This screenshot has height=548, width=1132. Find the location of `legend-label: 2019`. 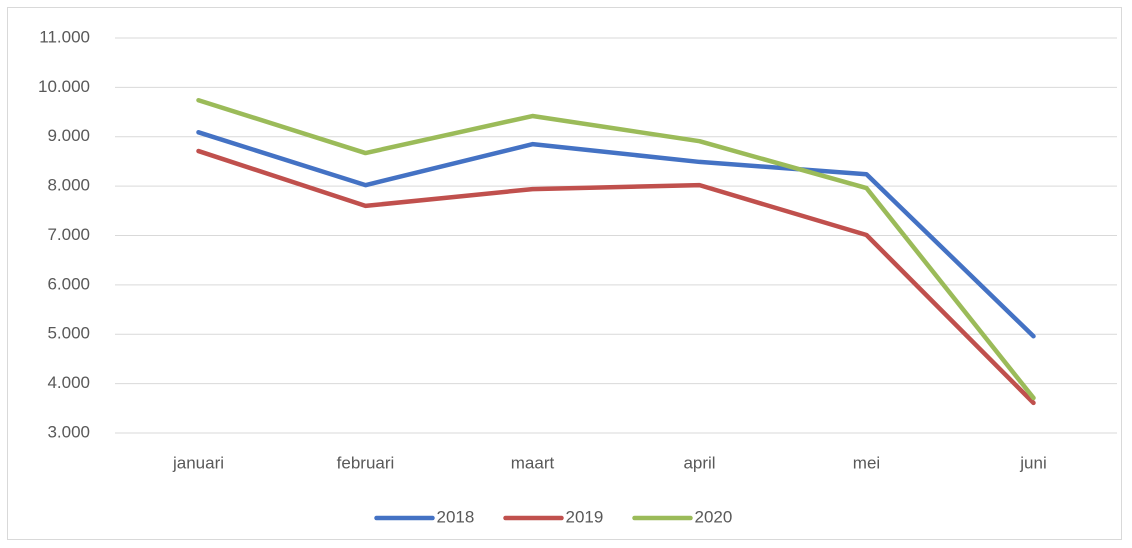

legend-label: 2019 is located at coordinates (585, 516).